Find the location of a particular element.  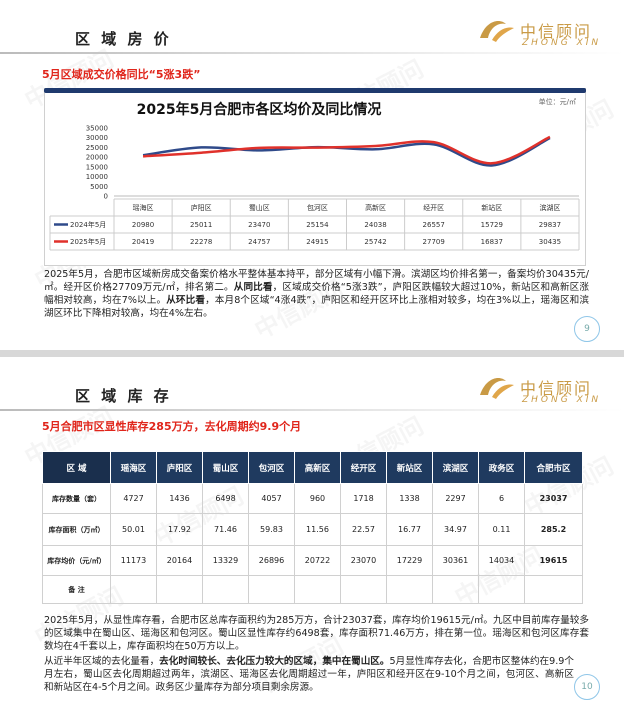

table-cell: 71.46 is located at coordinates (225, 529).